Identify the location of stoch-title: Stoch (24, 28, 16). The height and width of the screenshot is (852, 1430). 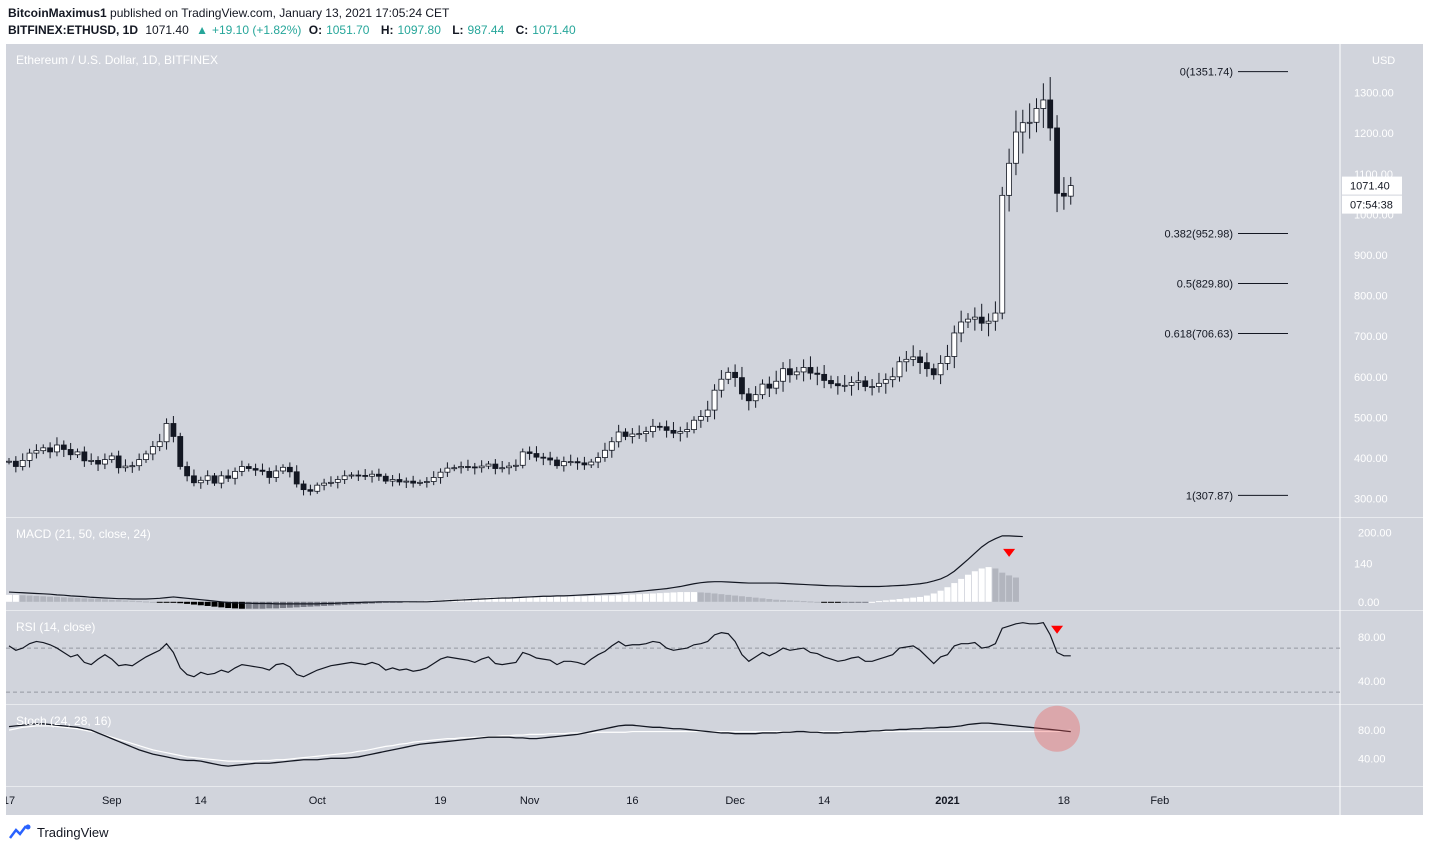
(63, 721).